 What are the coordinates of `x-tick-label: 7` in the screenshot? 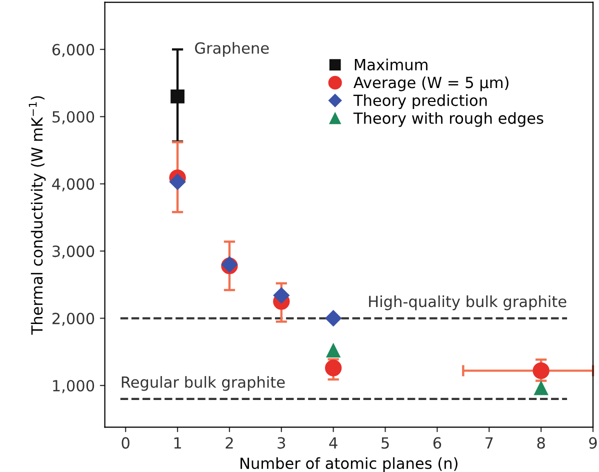 It's located at (489, 442).